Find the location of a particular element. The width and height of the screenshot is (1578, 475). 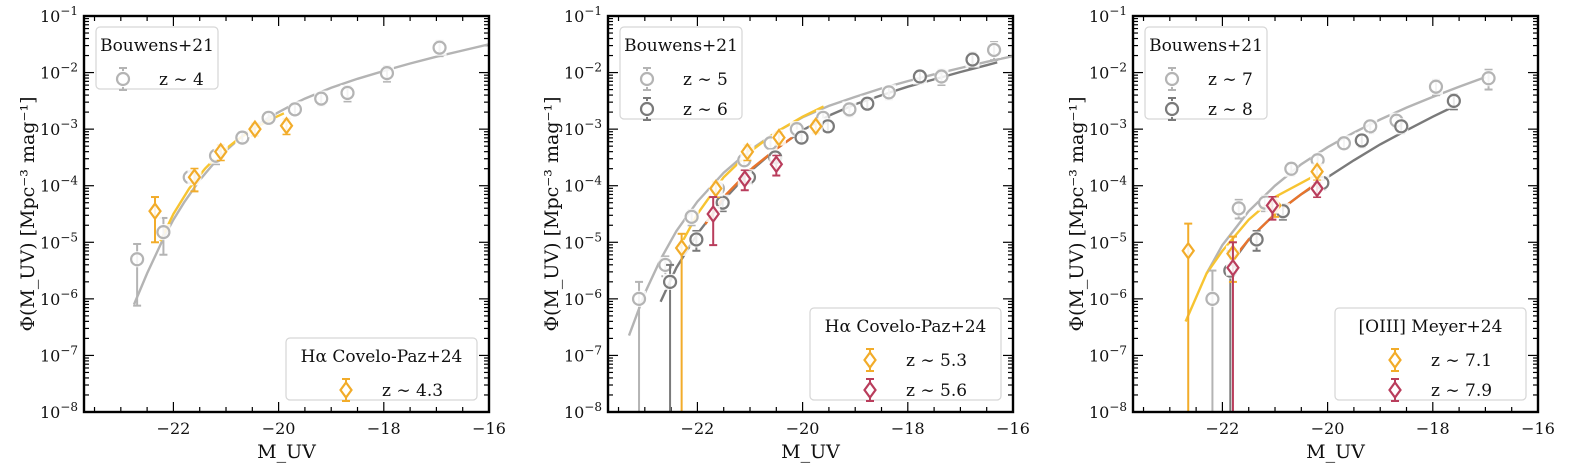

legend-bottom-right: Hα Covelo-Paz+24 z ∼ 5.3 z ∼ 5.6 is located at coordinates (905, 354).